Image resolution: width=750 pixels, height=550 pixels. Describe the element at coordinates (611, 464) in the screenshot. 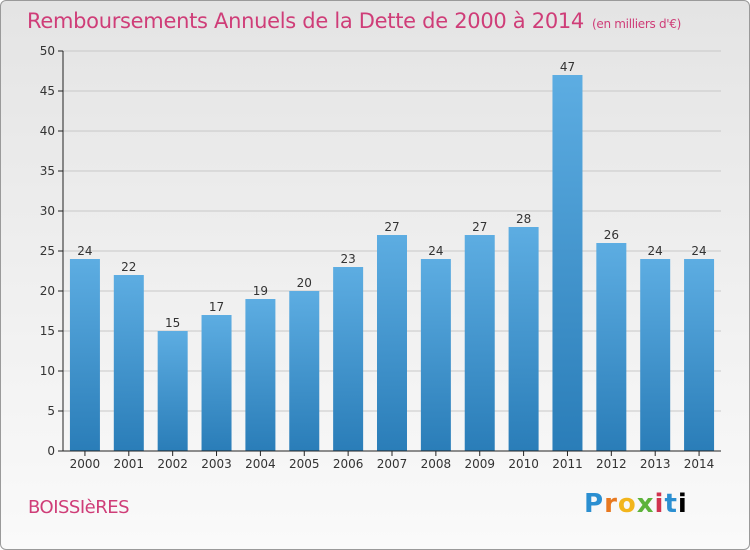

I see `x-tick-label: 2012` at that location.